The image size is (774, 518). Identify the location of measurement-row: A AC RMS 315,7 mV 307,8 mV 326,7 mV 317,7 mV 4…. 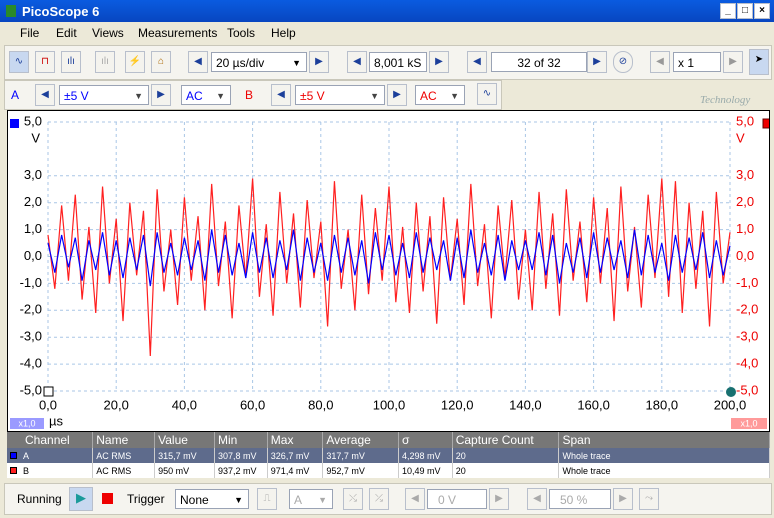
(388, 455).